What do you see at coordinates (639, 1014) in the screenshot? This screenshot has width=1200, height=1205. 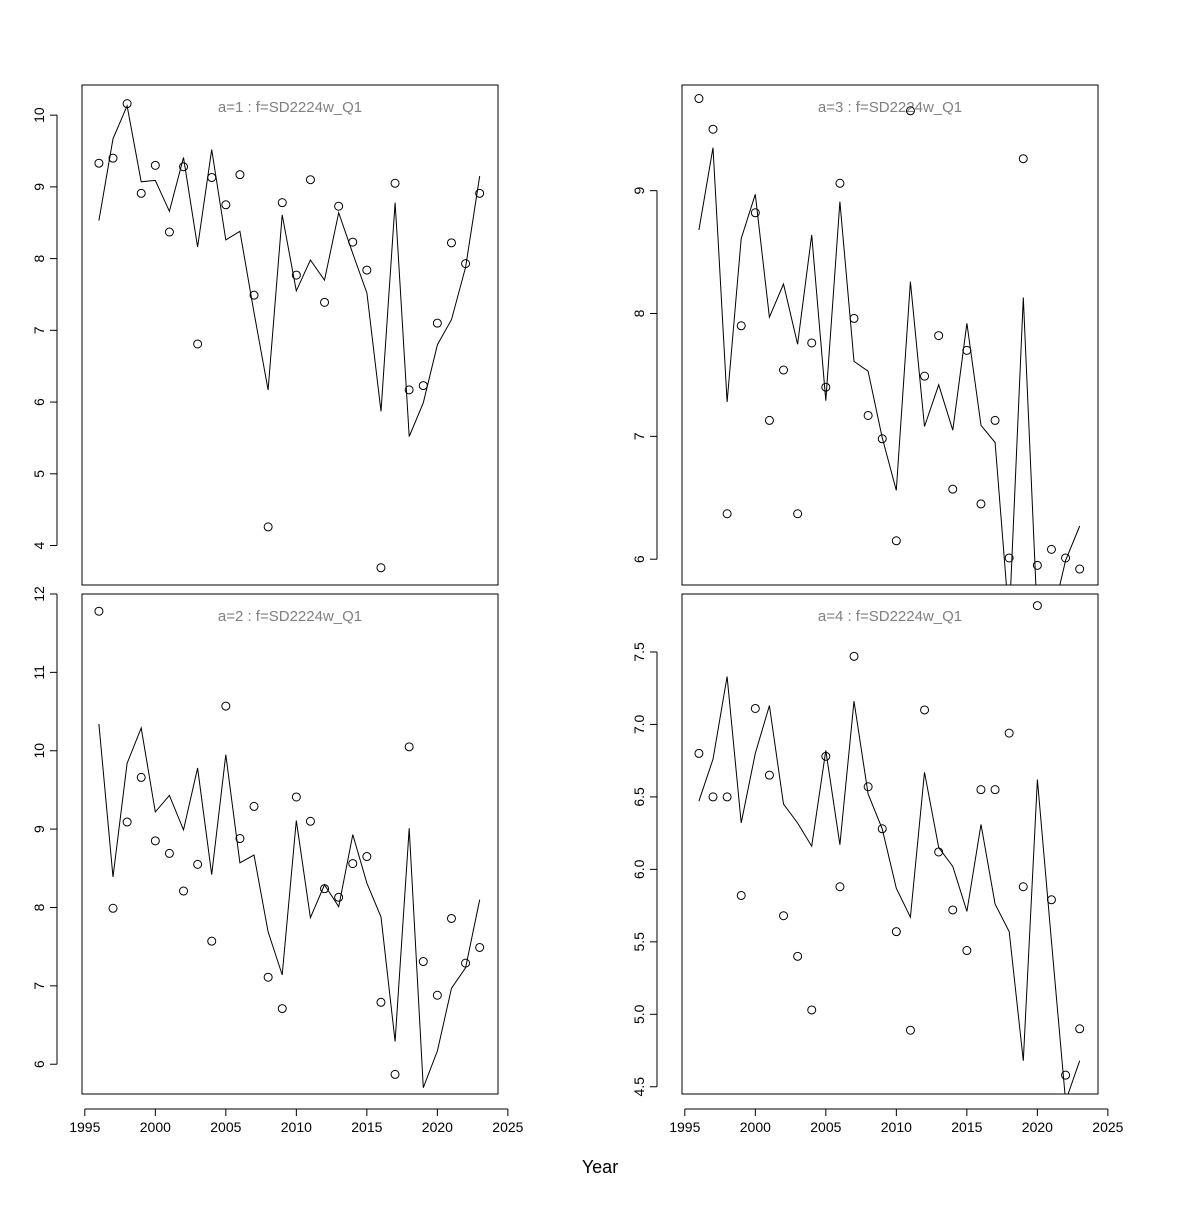 I see `y-tick-label: 5.0` at bounding box center [639, 1014].